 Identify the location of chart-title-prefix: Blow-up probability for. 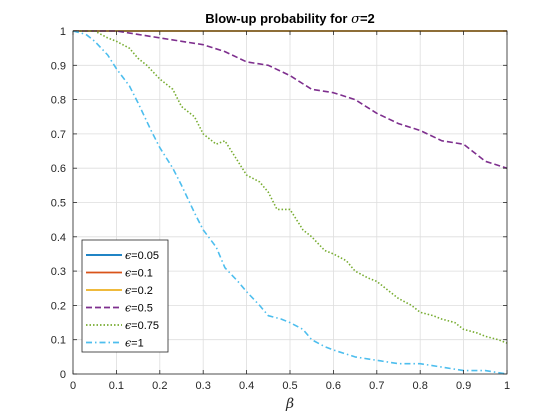
(278, 18).